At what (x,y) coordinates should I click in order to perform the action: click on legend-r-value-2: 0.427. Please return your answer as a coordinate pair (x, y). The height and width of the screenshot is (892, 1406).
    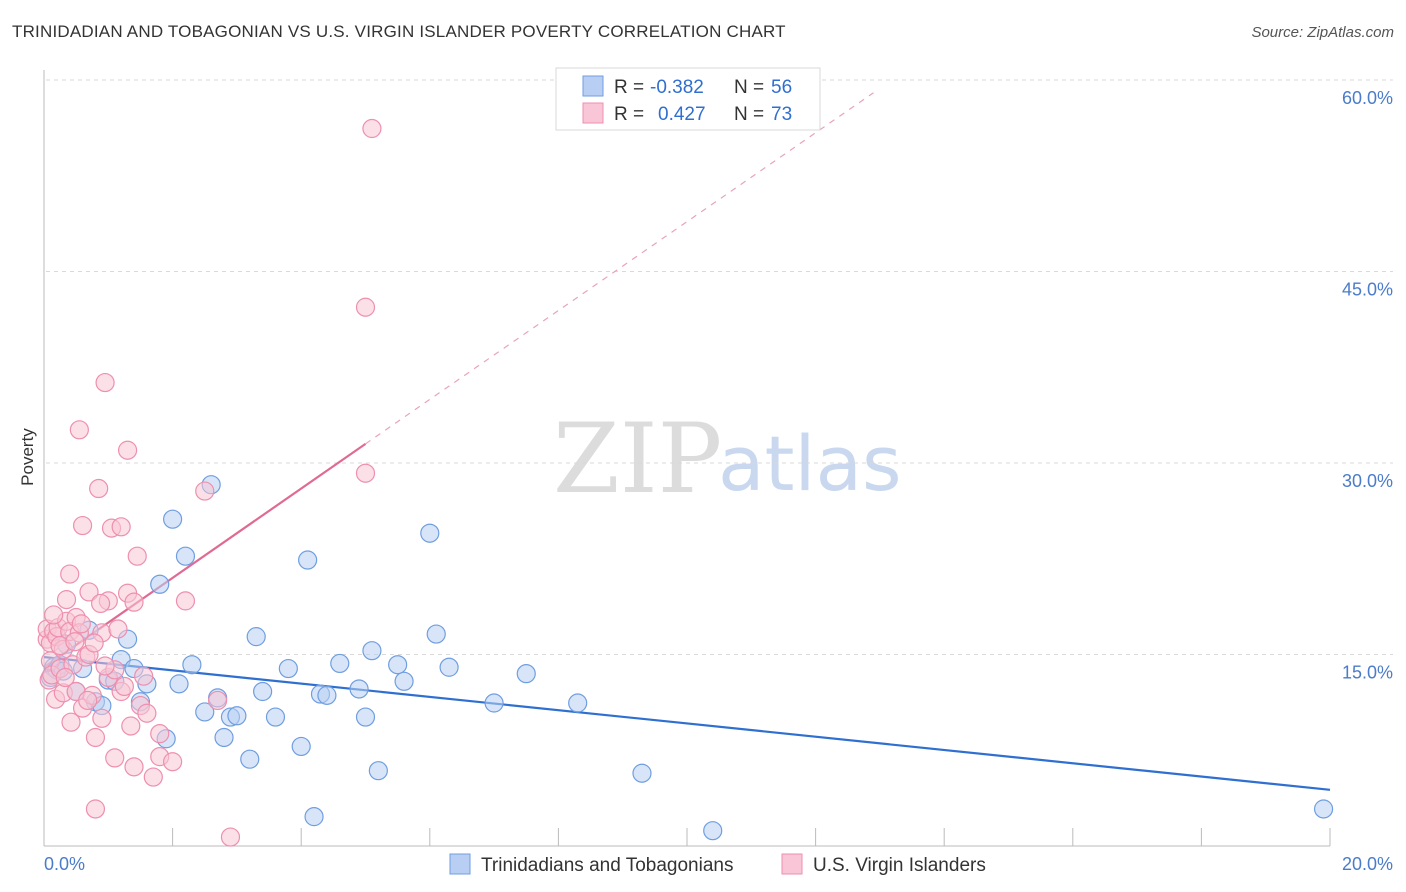
    Looking at the image, I should click on (682, 114).